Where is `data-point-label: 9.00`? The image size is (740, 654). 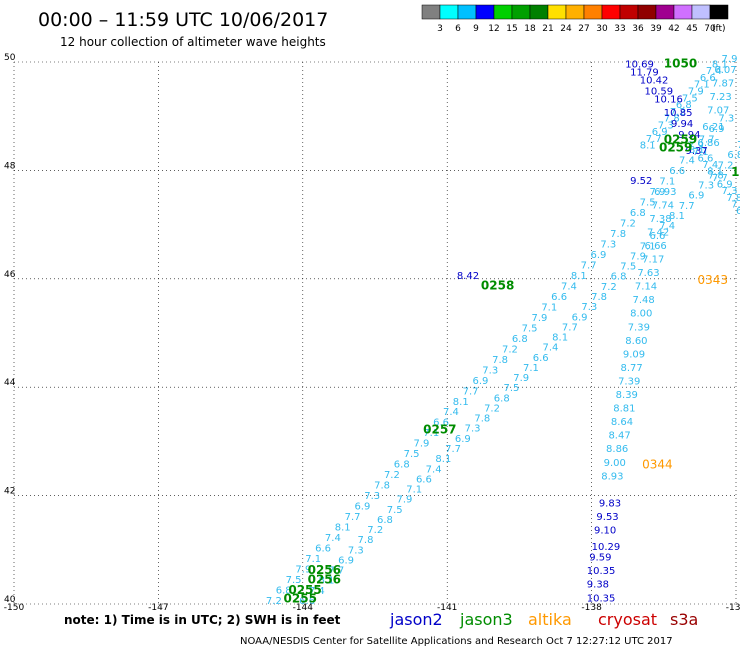 data-point-label: 9.00 is located at coordinates (615, 463).